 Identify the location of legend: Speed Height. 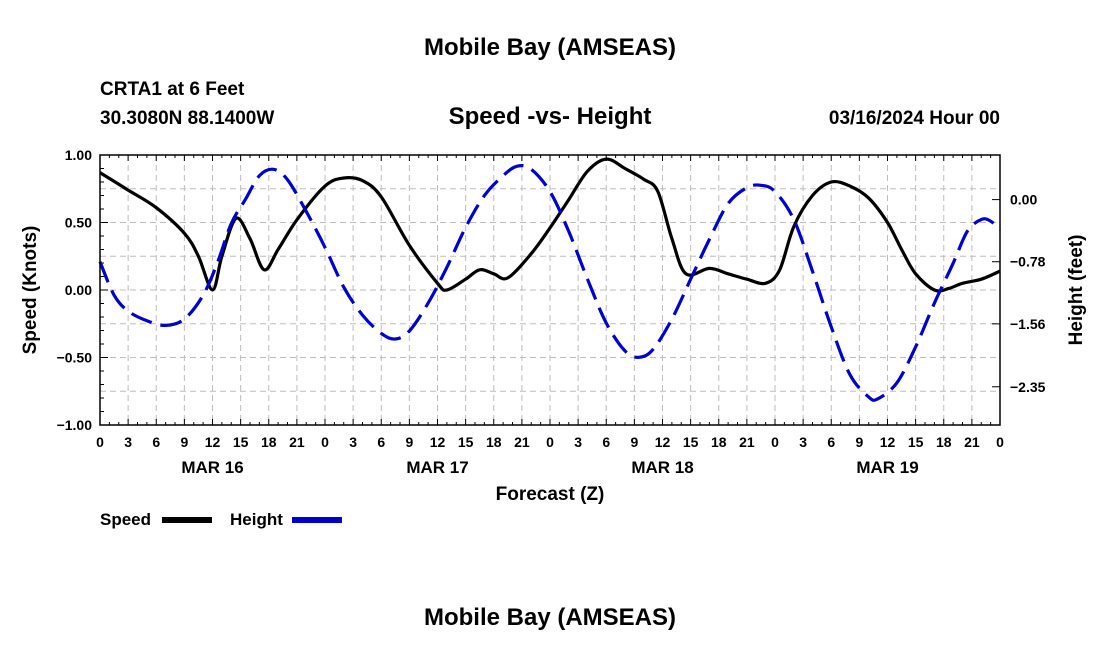
(221, 519).